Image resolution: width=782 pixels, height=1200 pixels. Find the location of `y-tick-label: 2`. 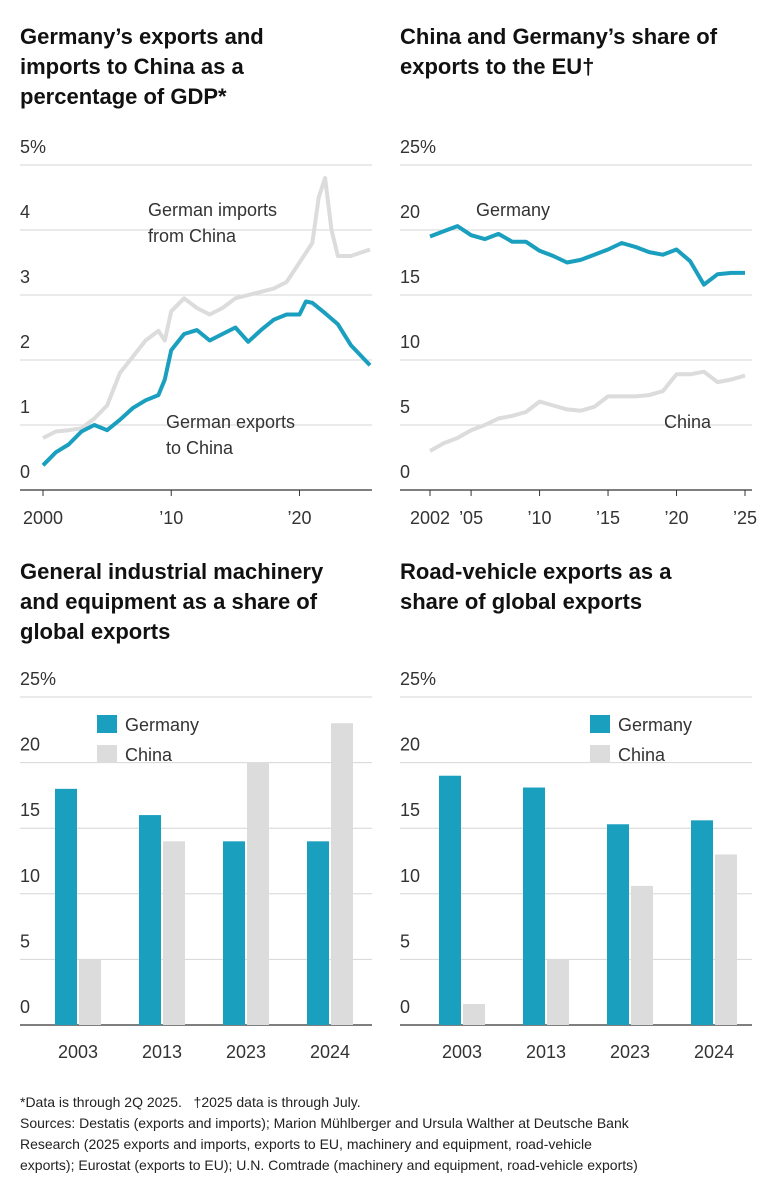

y-tick-label: 2 is located at coordinates (25, 342).